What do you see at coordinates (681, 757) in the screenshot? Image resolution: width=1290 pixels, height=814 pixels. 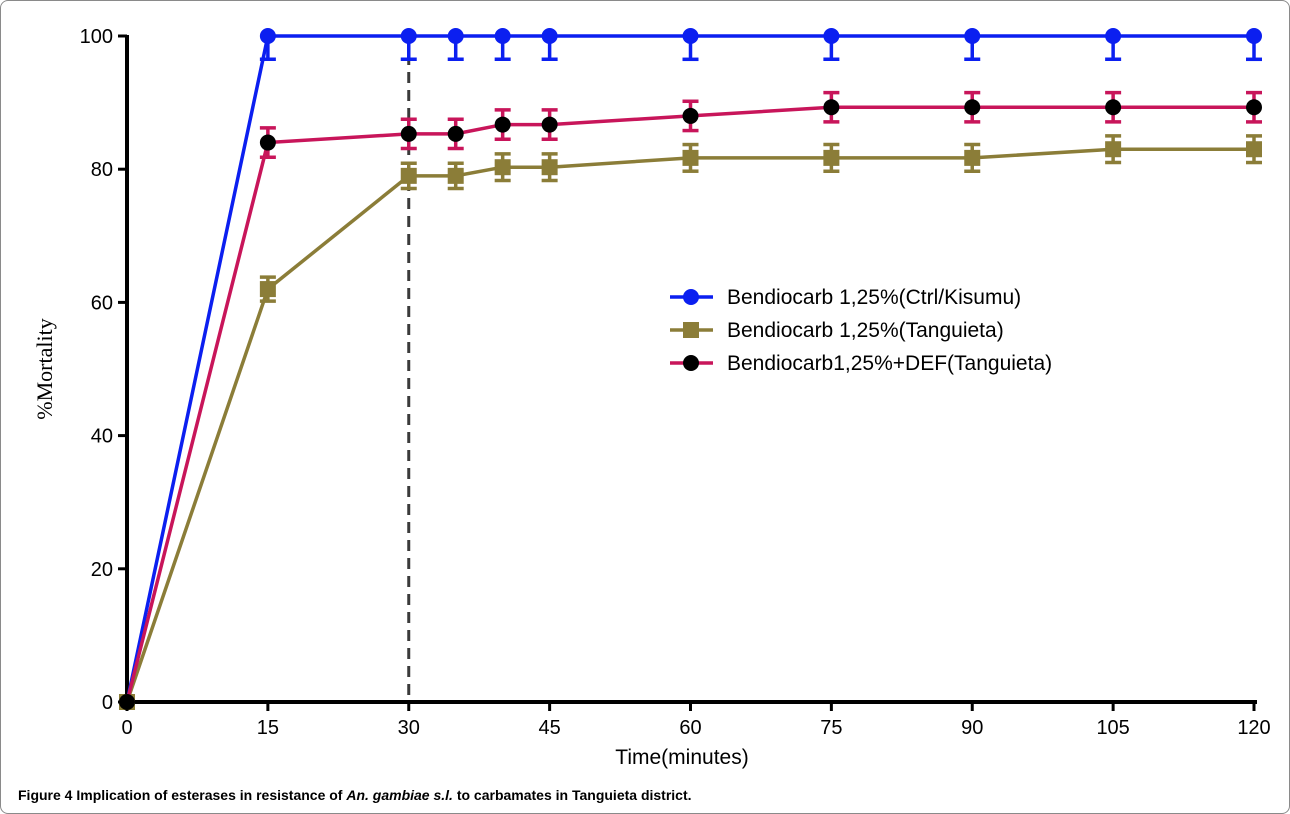 I see `x-axis-label: Time(minutes)` at bounding box center [681, 757].